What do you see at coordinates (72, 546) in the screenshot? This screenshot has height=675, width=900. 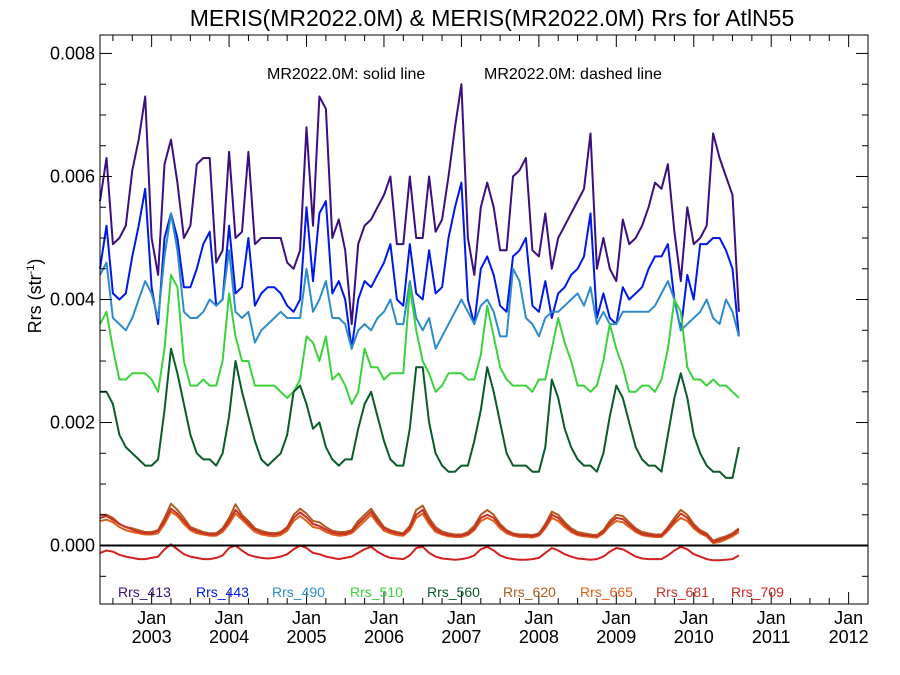 I see `y-tick-label: 0.000` at bounding box center [72, 546].